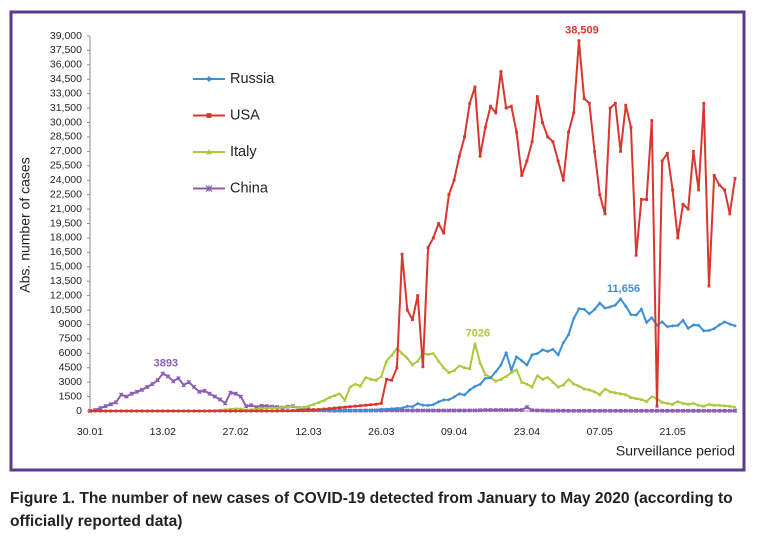 Image resolution: width=757 pixels, height=544 pixels. Describe the element at coordinates (66, 310) in the screenshot. I see `y-tick-label: 10,500` at that location.